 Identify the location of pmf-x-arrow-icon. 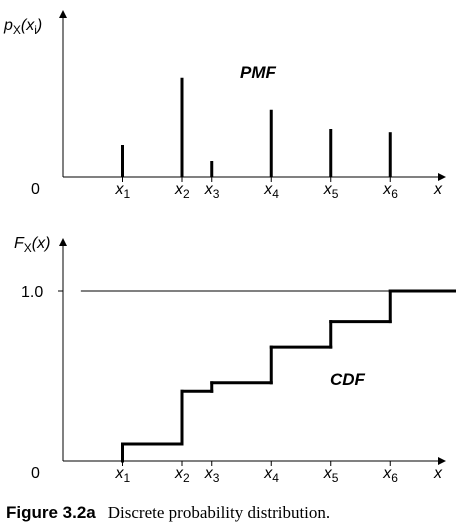
(442, 177).